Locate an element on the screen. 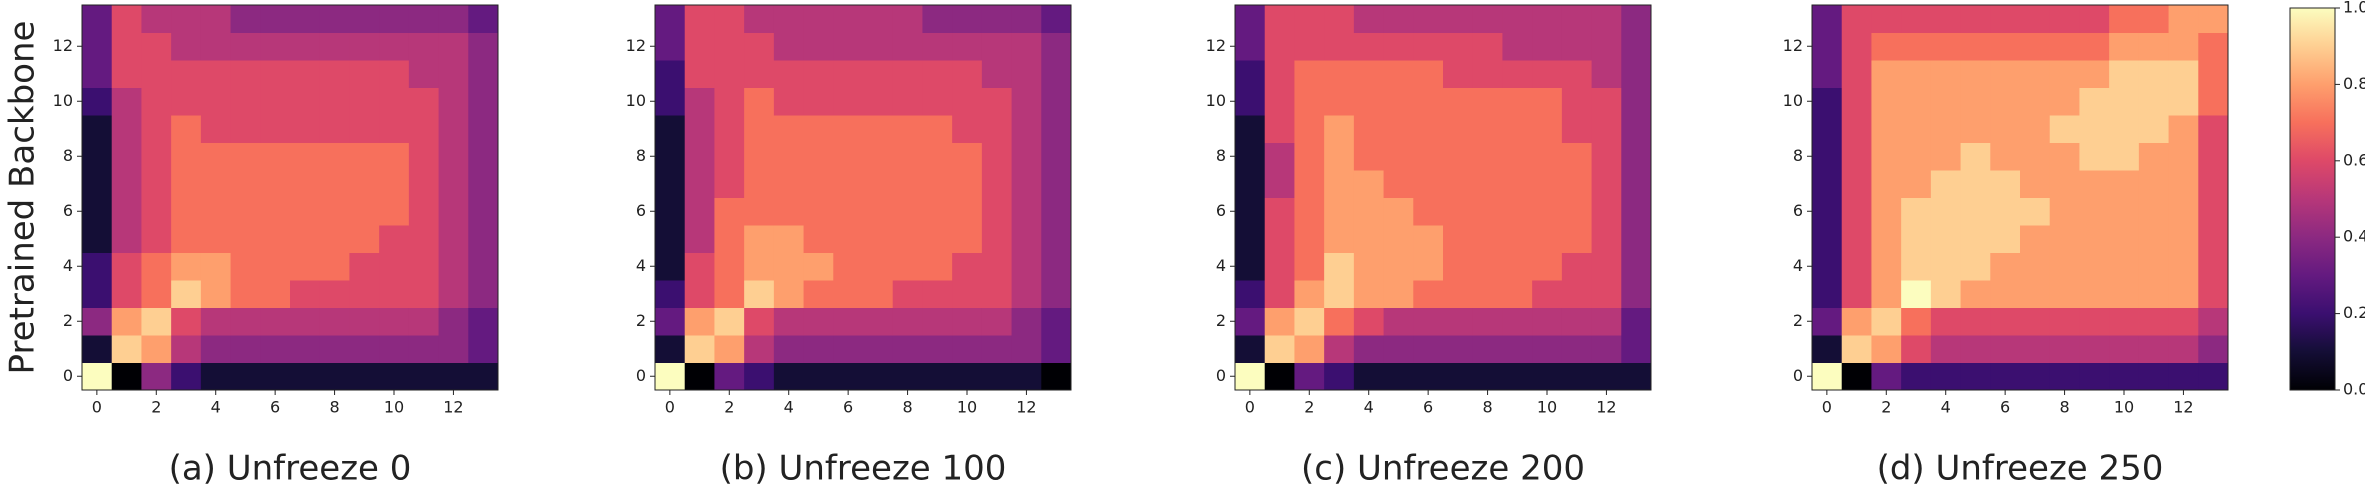 The image size is (2365, 496). x-tick-label: 0 is located at coordinates (97, 407).